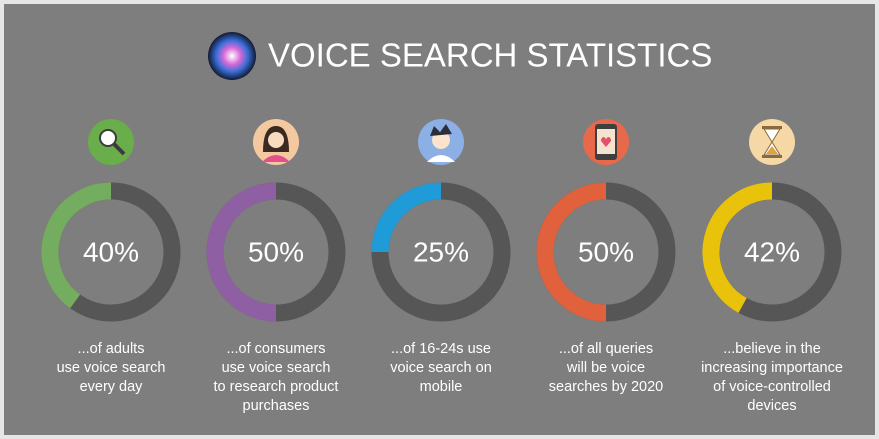 The height and width of the screenshot is (439, 879). I want to click on caption-line: ...of 16-24s use, so click(441, 349).